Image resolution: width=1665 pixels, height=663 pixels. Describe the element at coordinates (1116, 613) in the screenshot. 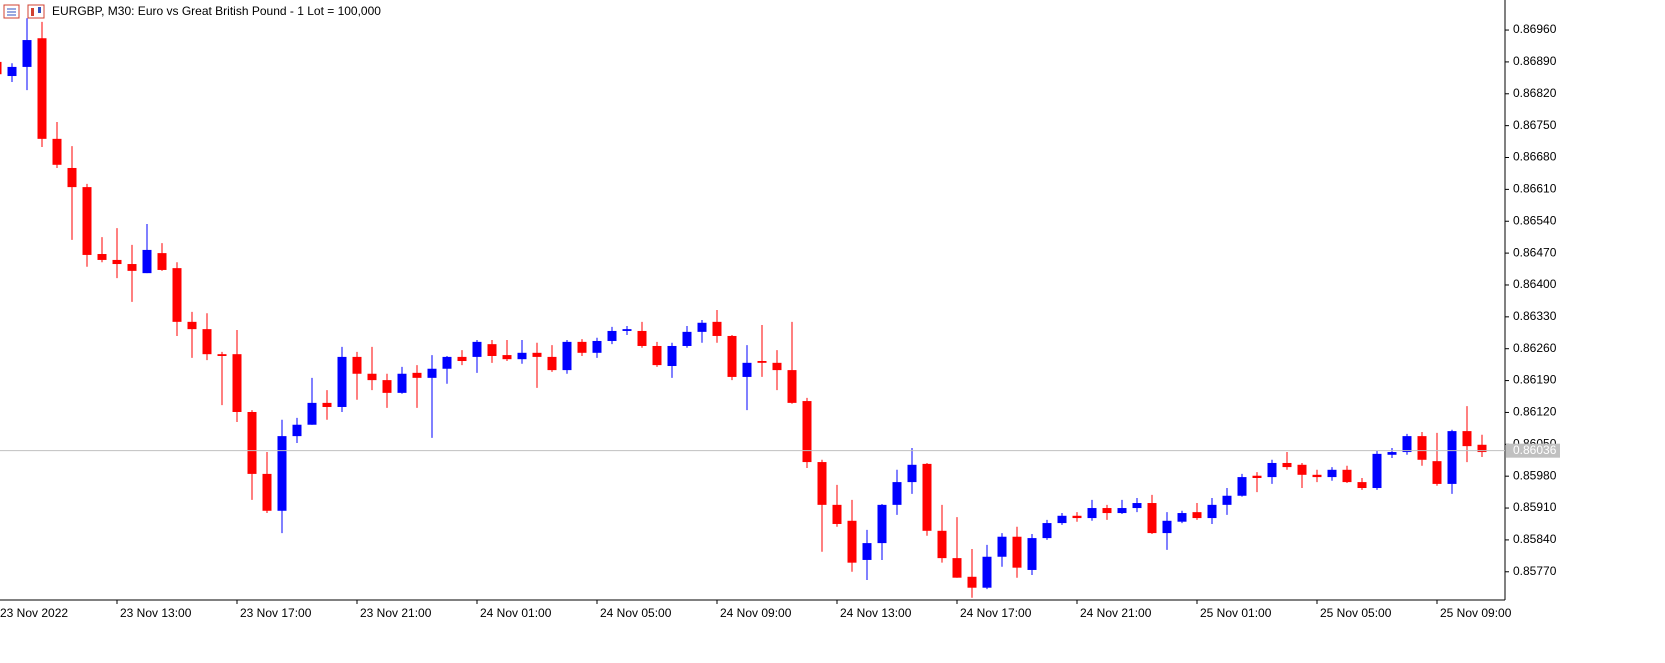

I see `x-tick-label: 24 Nov 21:00` at that location.